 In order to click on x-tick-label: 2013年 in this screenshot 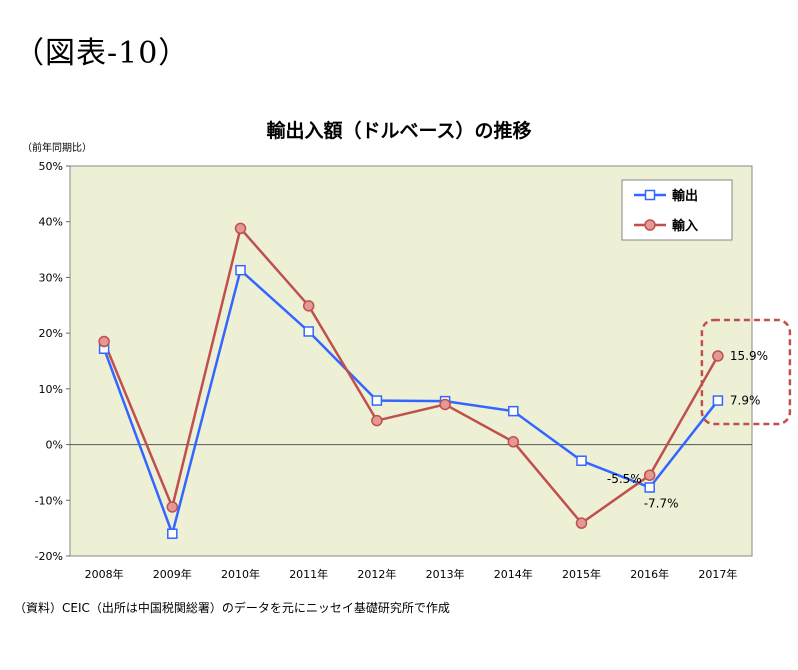, I will do `click(445, 574)`.